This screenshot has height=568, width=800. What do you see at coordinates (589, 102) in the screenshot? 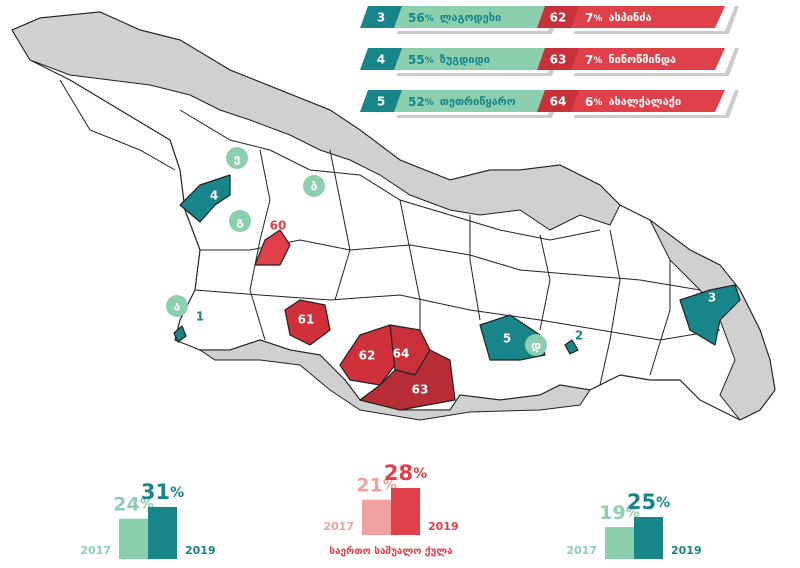
I see `badge-share: 6` at bounding box center [589, 102].